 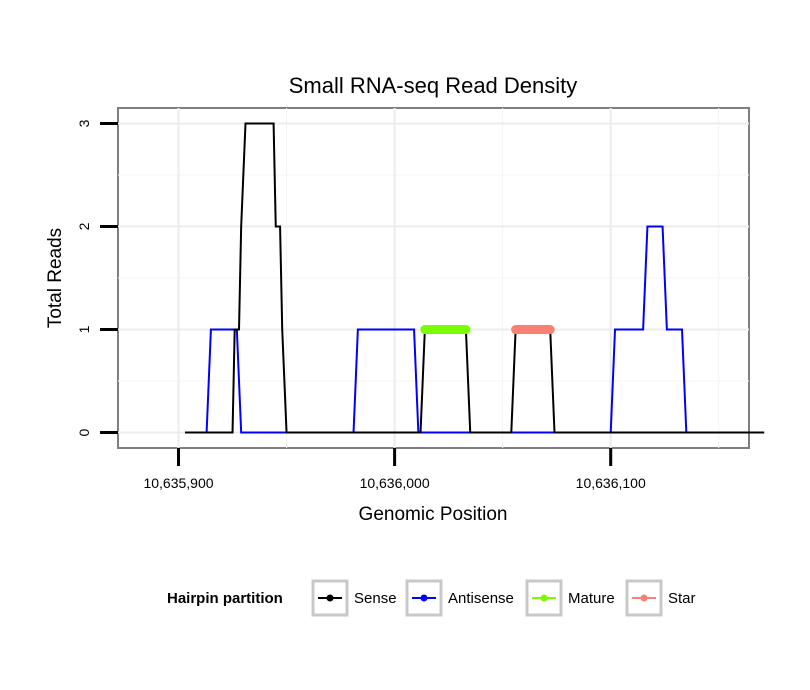 What do you see at coordinates (481, 598) in the screenshot?
I see `legend-label-antisense: Antisense` at bounding box center [481, 598].